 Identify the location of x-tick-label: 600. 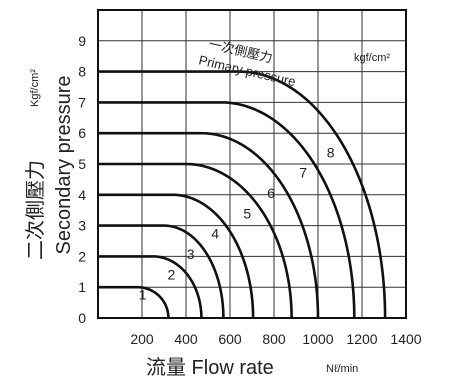
(230, 339).